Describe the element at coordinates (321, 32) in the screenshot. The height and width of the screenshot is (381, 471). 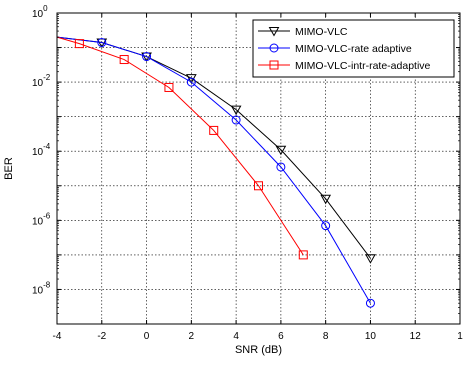
I see `legend-label: MIMO-VLC` at that location.